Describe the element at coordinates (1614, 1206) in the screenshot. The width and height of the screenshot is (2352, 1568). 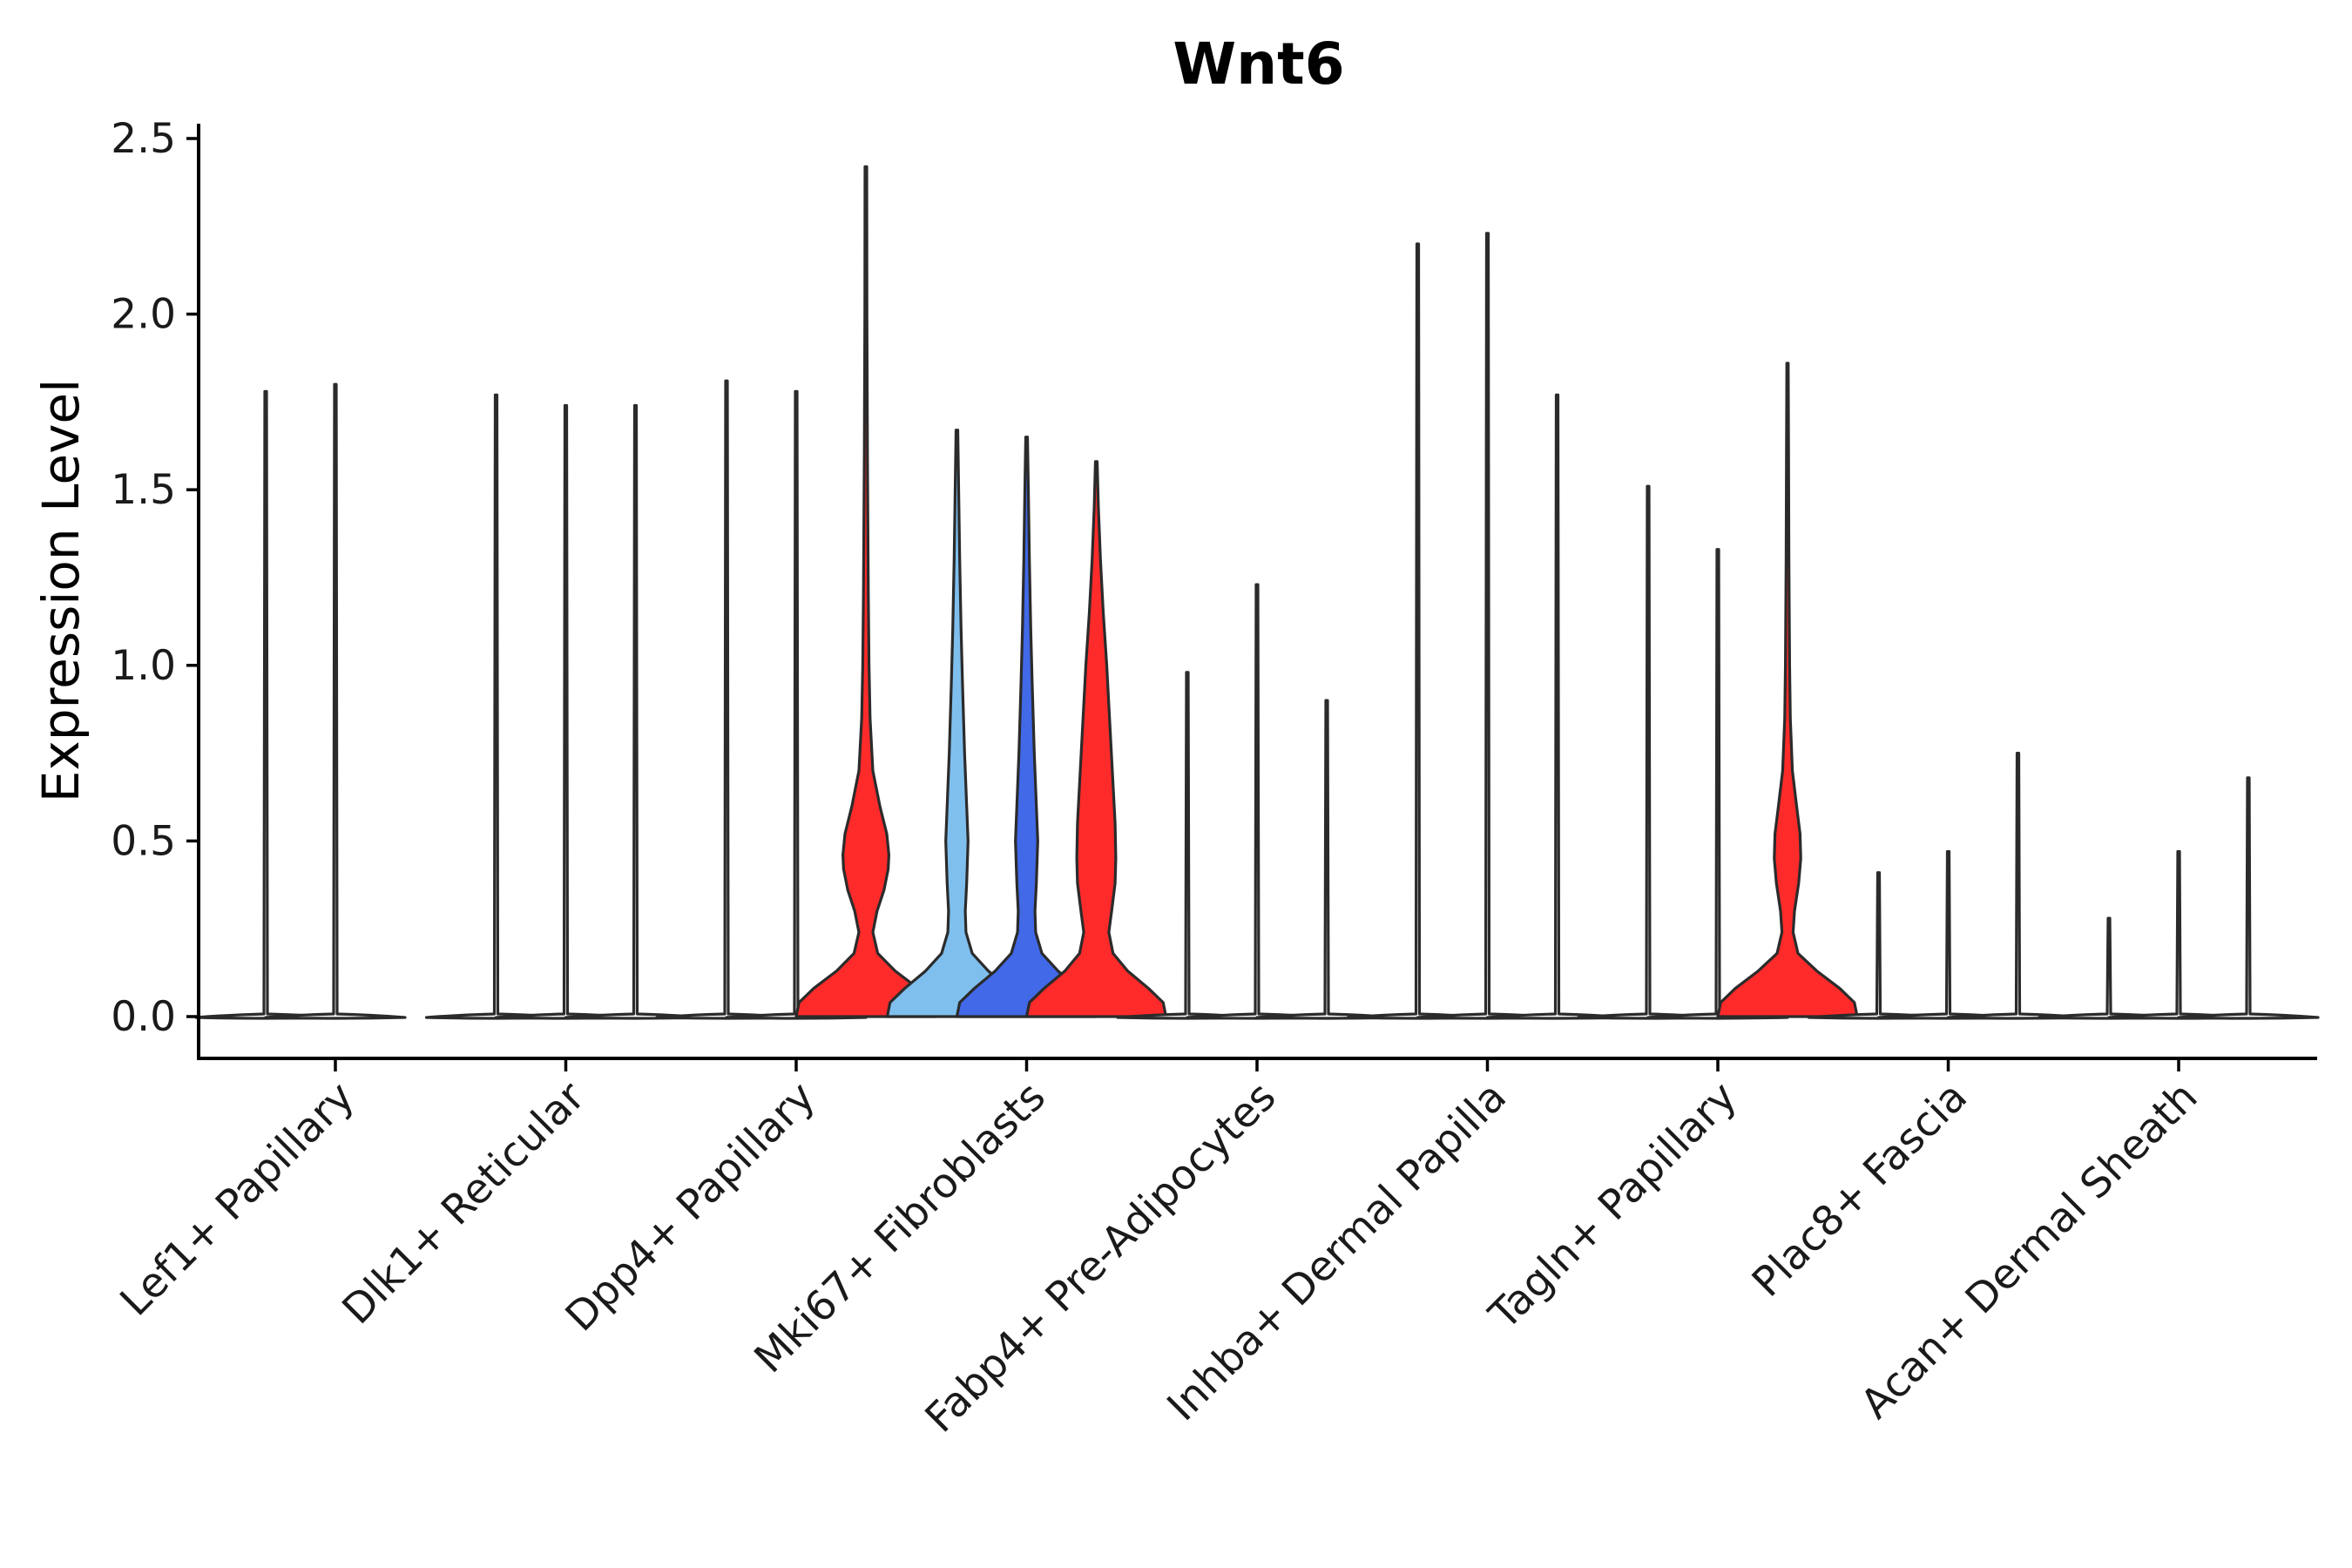
I see `x-tick-label: Tagln+ Papillary` at that location.